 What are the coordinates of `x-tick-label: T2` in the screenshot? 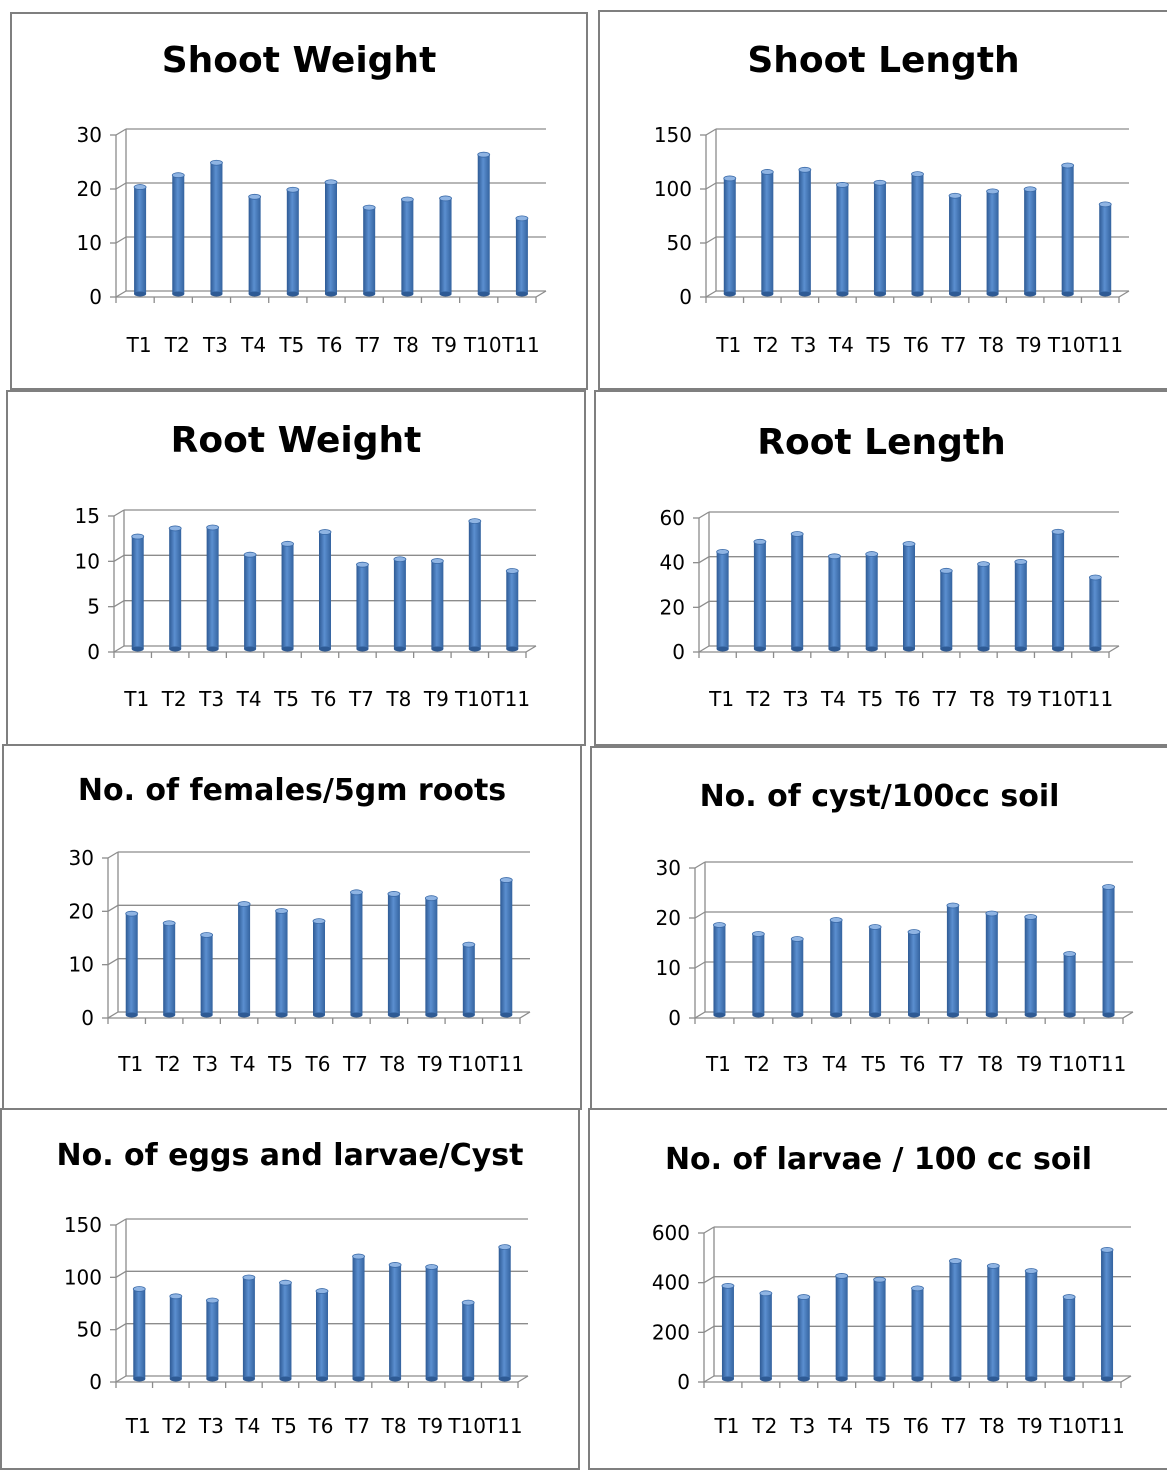 It's located at (174, 699).